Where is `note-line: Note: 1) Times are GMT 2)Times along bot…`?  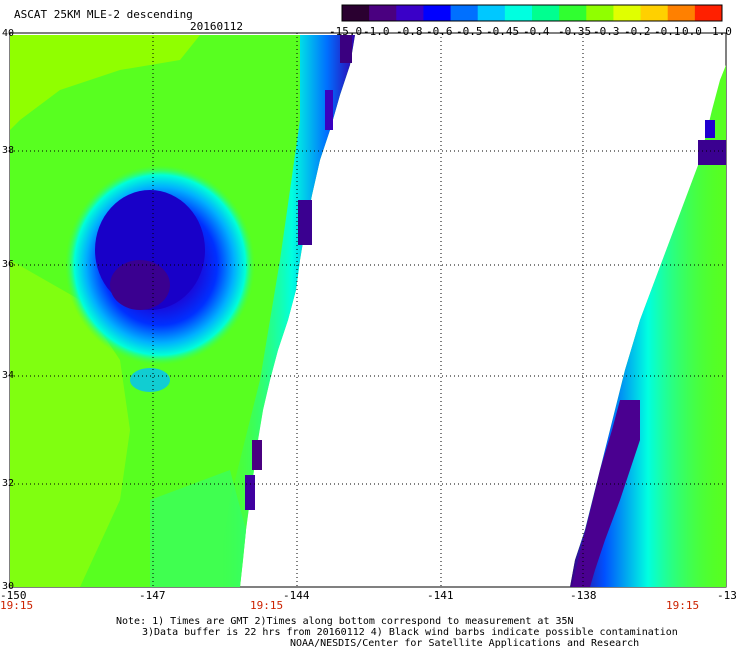
note-line: Note: 1) Times are GMT 2)Times along bot… is located at coordinates (345, 621).